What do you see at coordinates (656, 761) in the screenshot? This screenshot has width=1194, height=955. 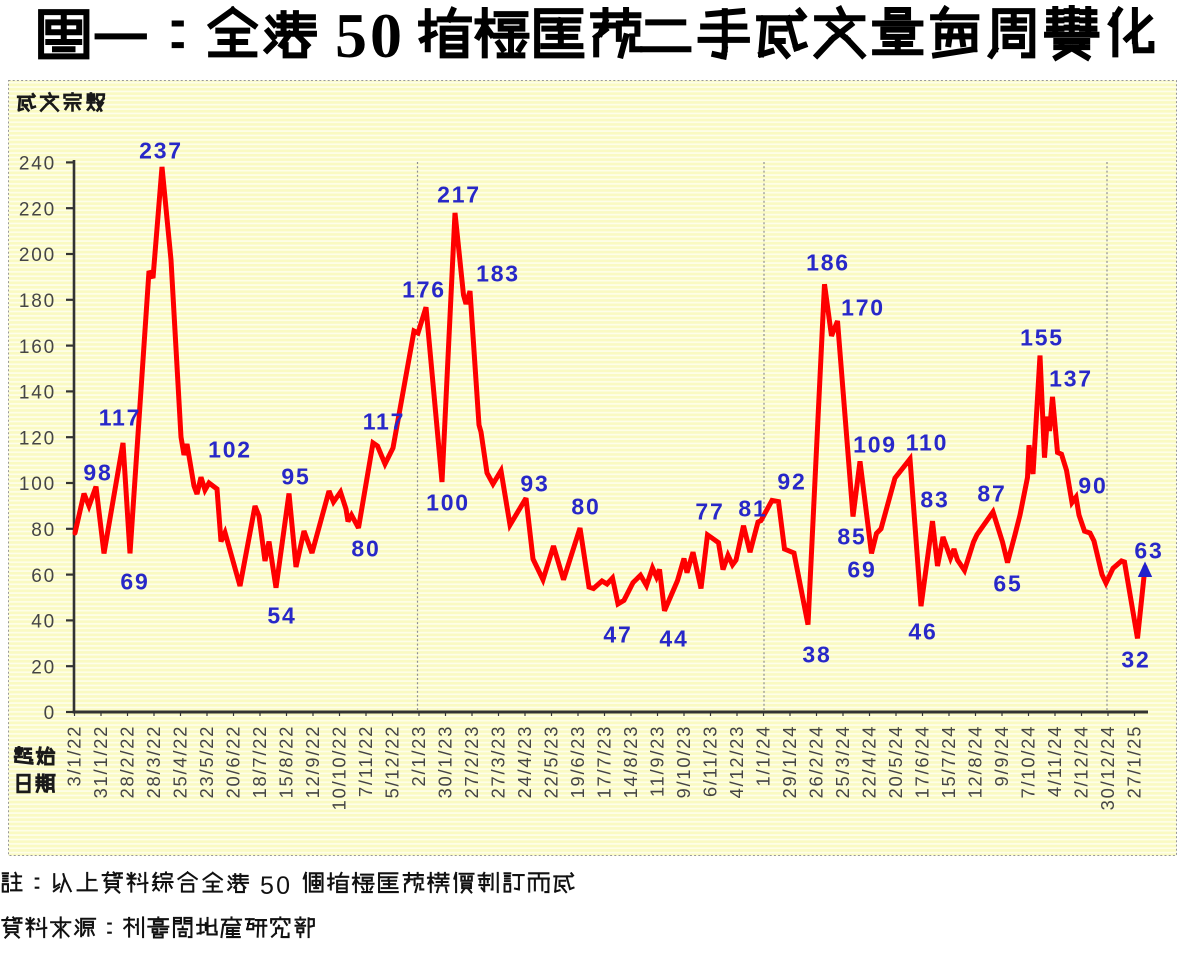 I see `svg-text: 11/9/23` at bounding box center [656, 761].